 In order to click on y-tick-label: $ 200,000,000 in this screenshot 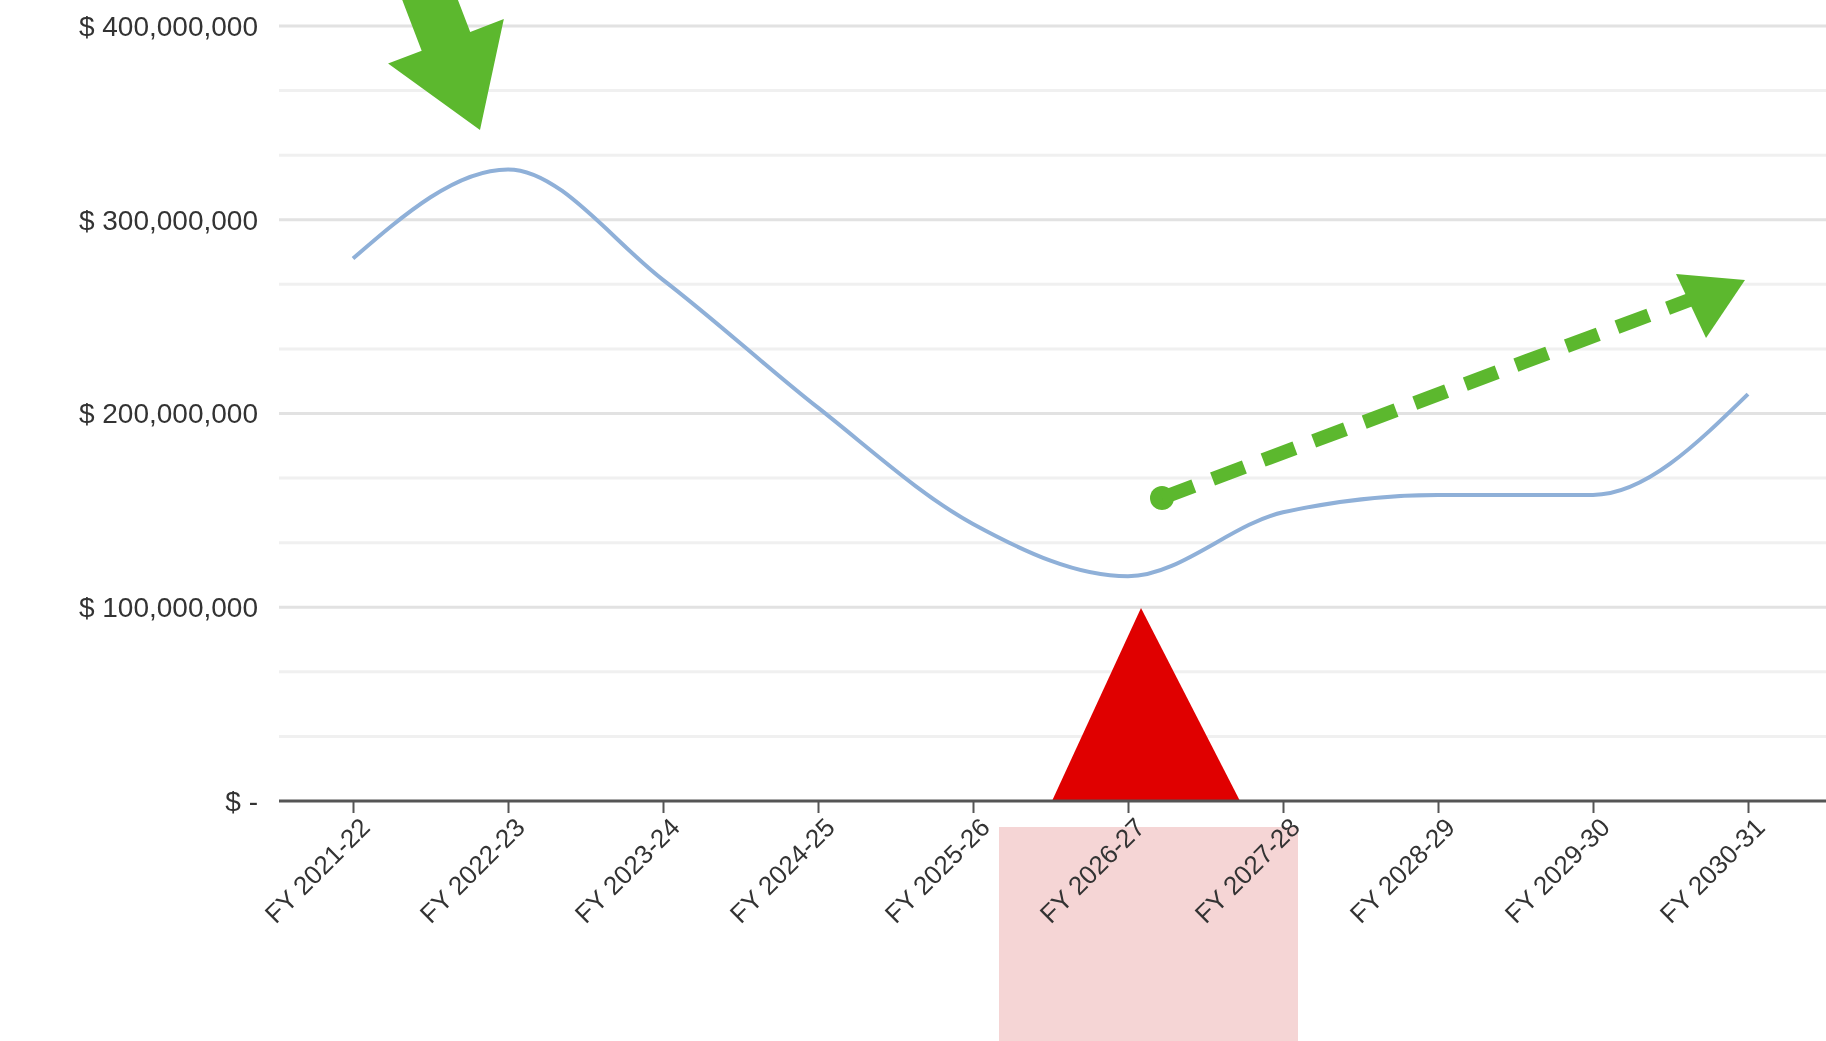, I will do `click(168, 414)`.